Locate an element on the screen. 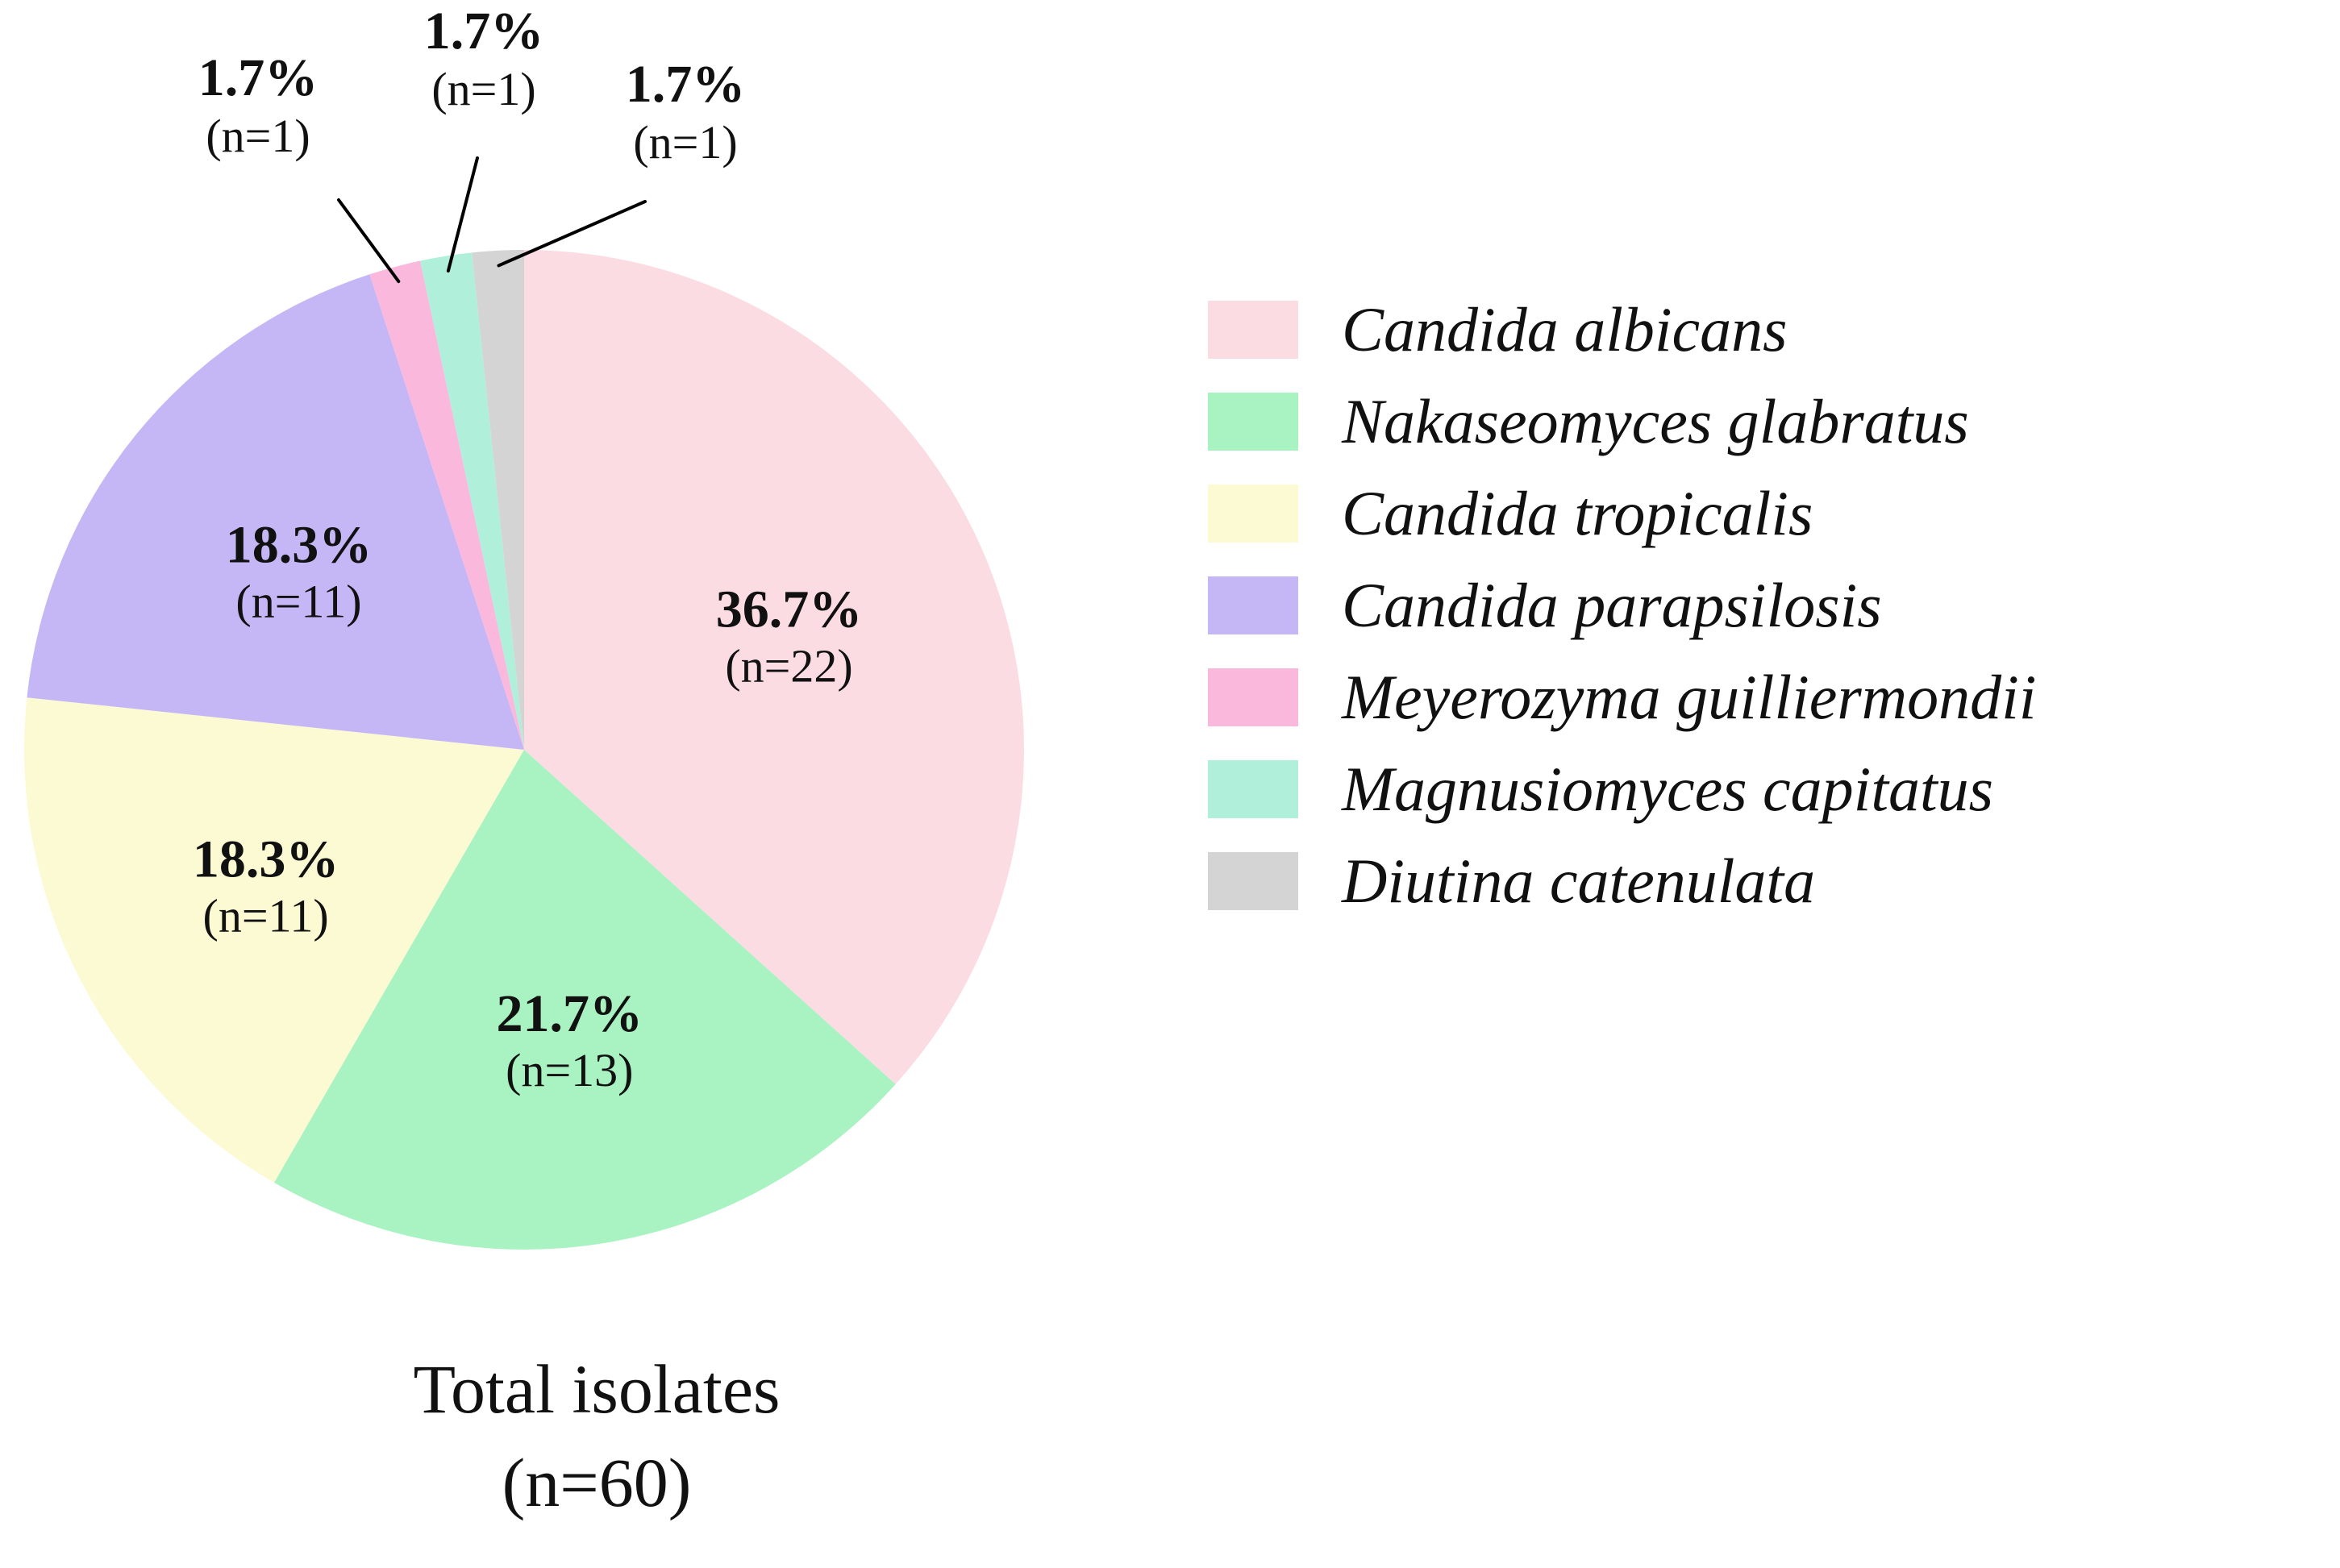  slice-n-label-tropicalis: (n=11) is located at coordinates (266, 915).